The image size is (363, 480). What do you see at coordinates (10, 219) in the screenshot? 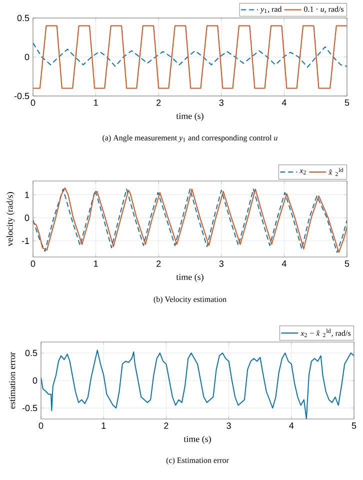
I see `y-axis-title: velocity (rad/s)` at bounding box center [10, 219].